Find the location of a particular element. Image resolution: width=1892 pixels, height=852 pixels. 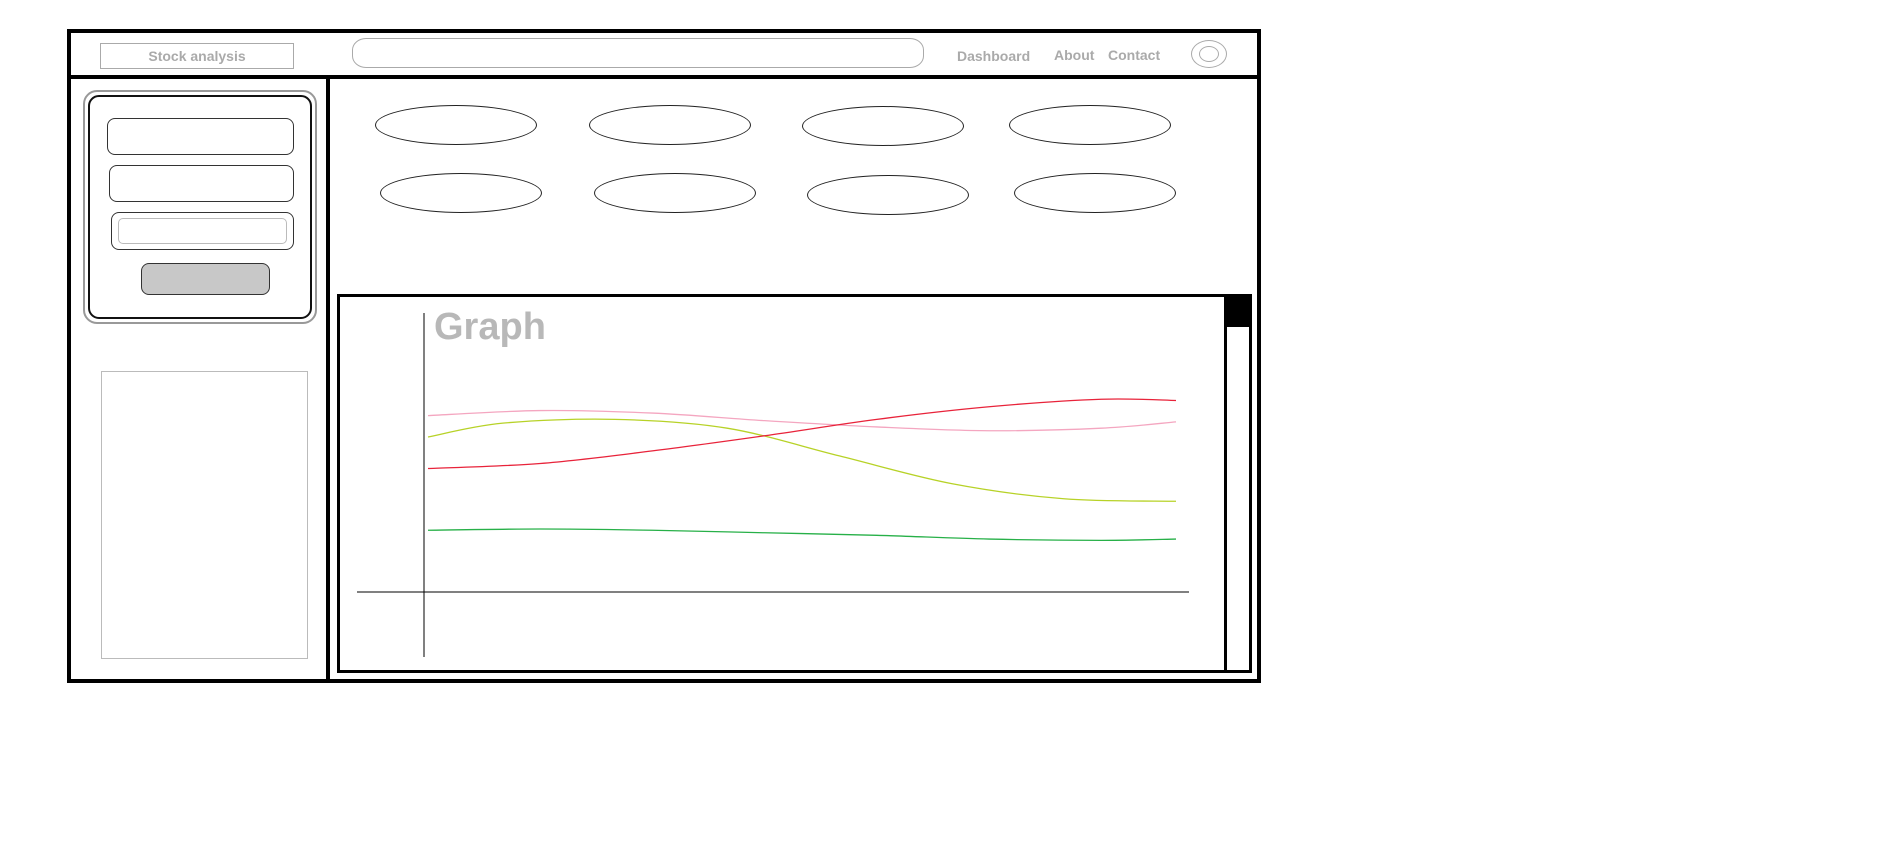

nav-dashboard: Dashboard is located at coordinates (994, 56).